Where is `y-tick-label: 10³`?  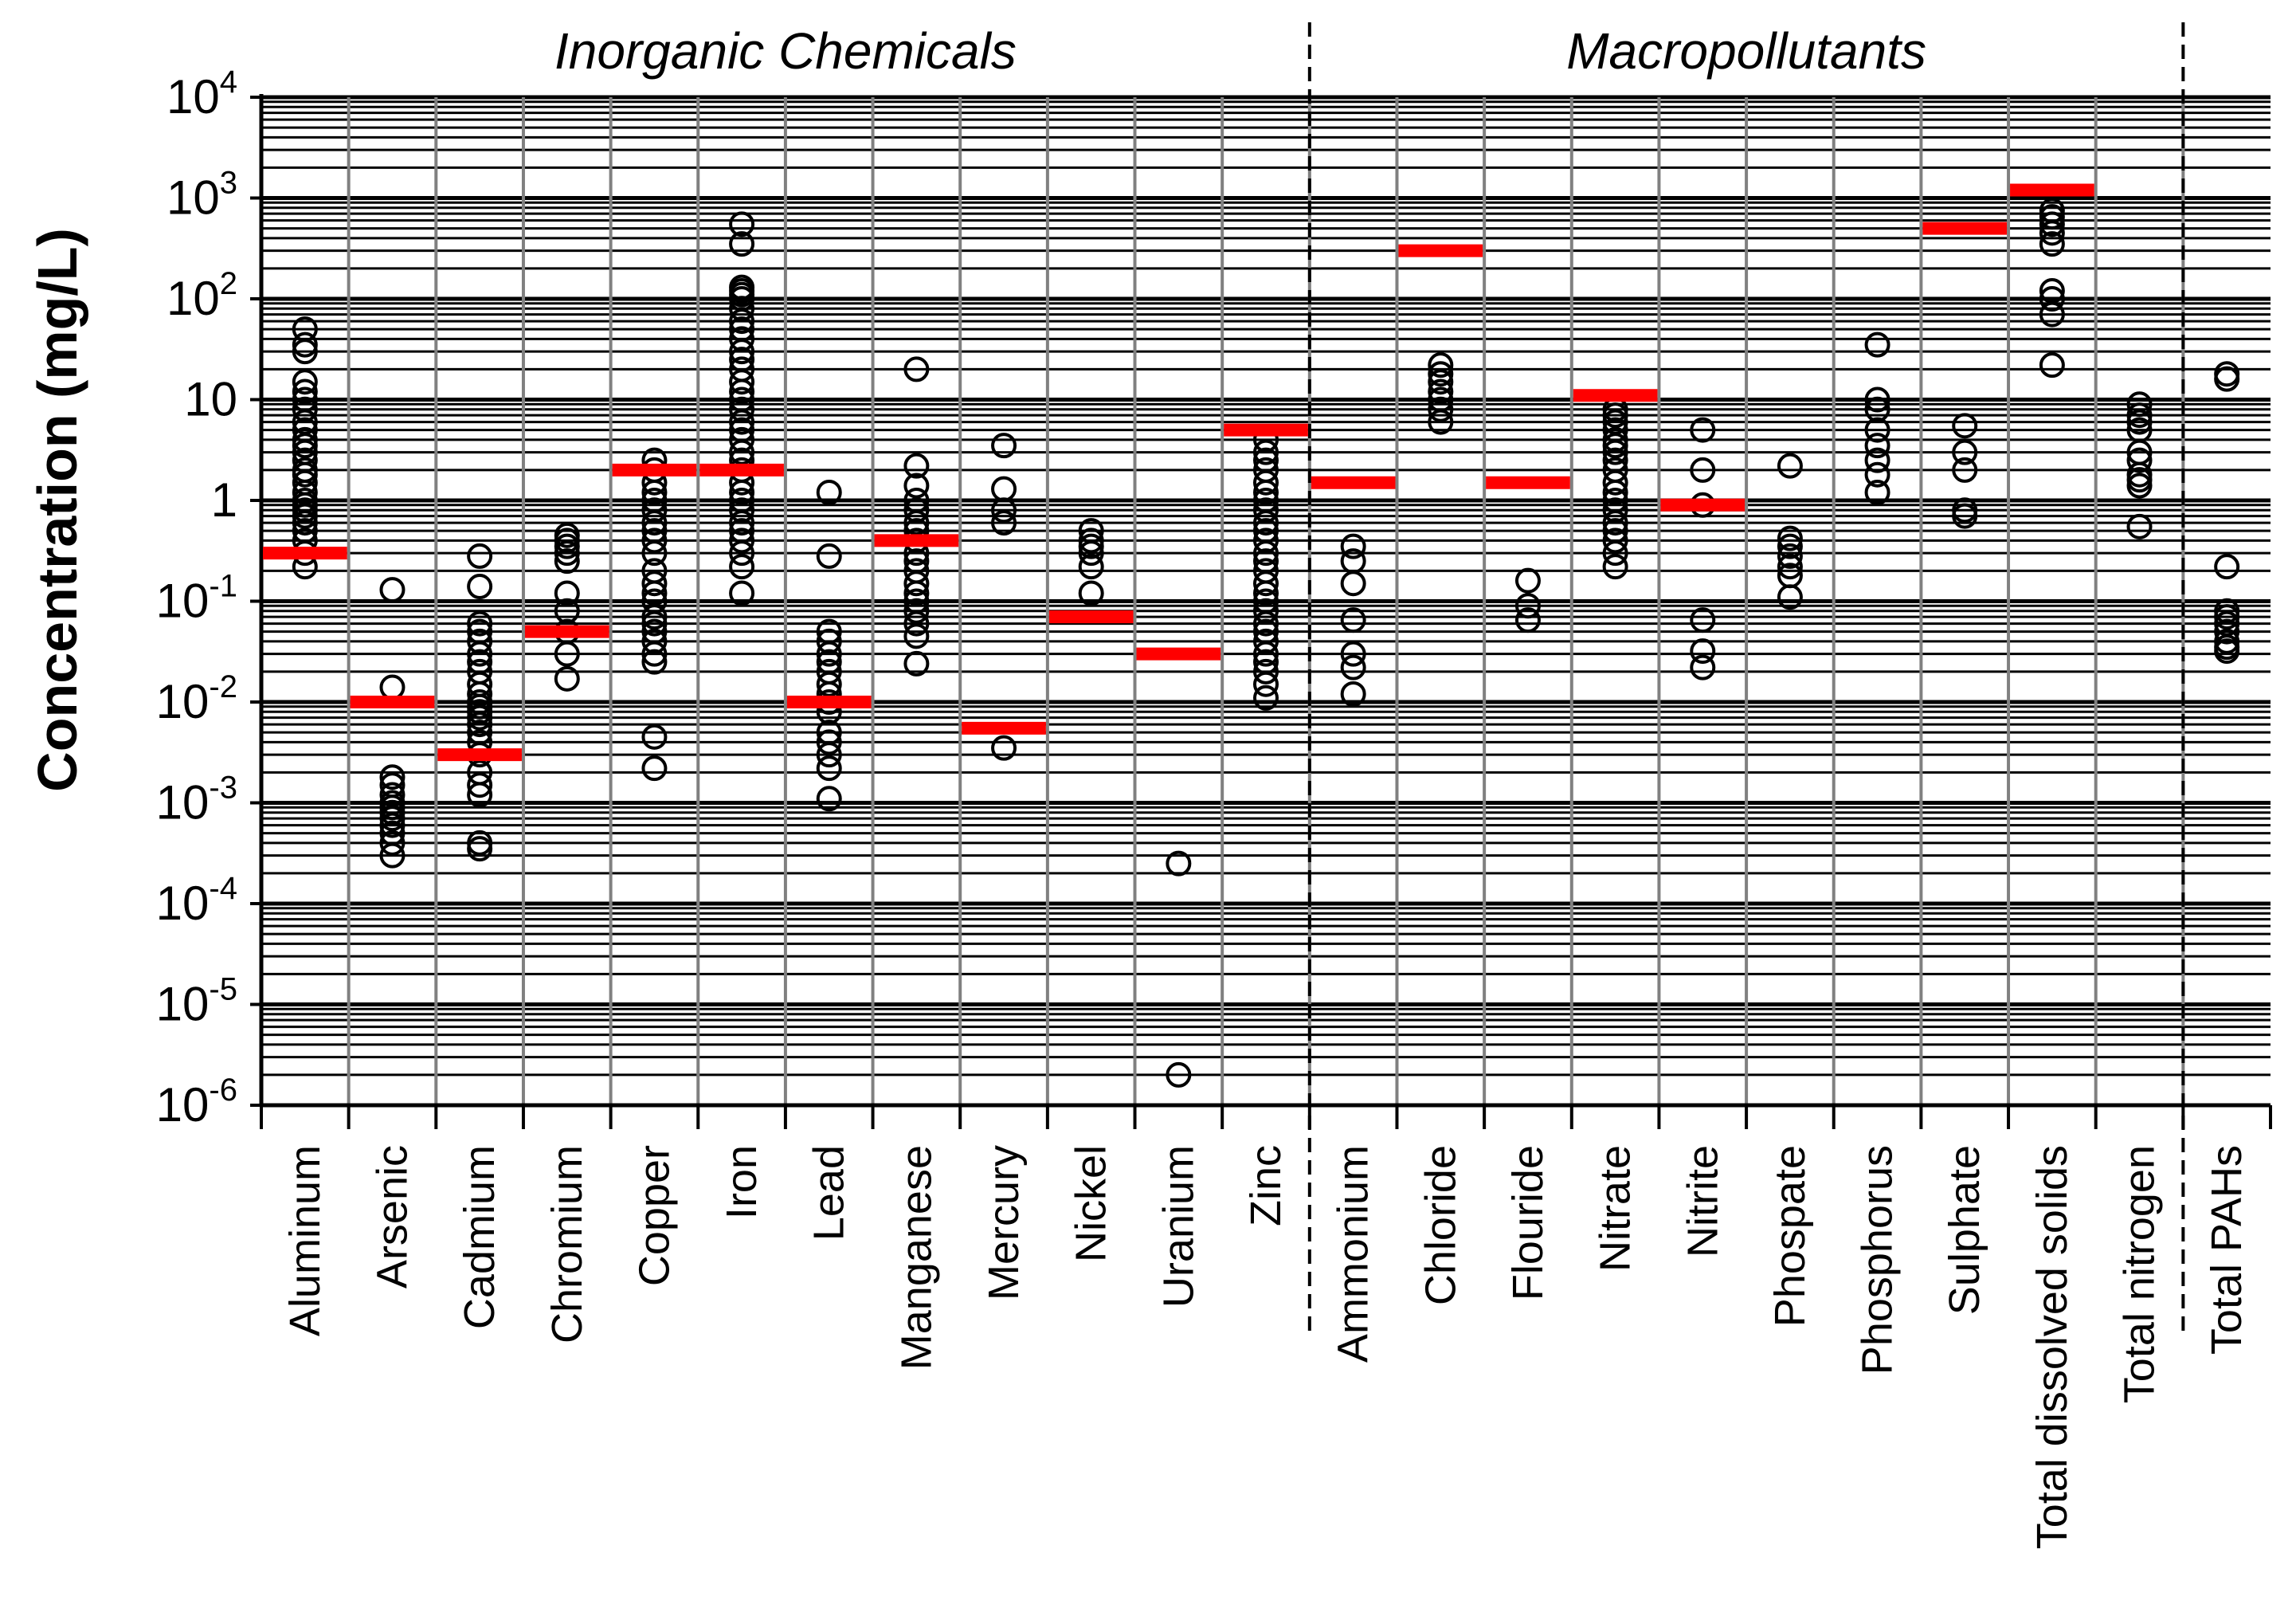
y-tick-label: 10³ is located at coordinates (202, 195).